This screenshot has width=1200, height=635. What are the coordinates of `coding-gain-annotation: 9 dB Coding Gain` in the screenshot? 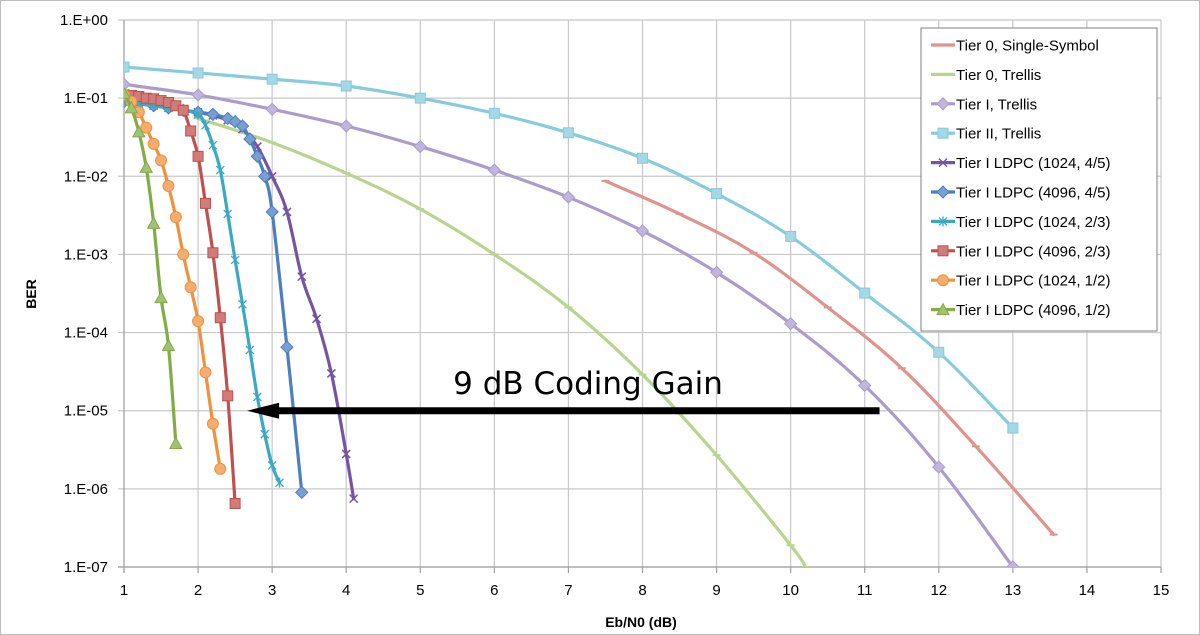 It's located at (563, 392).